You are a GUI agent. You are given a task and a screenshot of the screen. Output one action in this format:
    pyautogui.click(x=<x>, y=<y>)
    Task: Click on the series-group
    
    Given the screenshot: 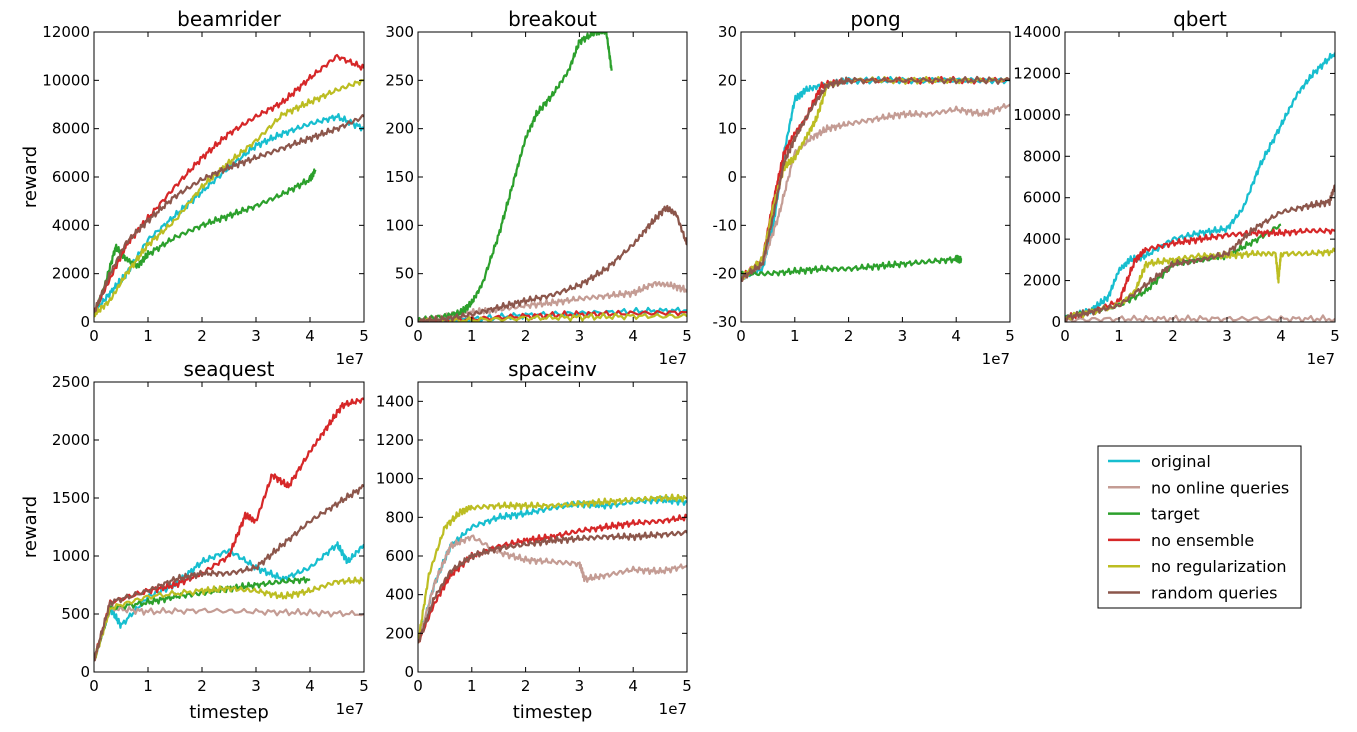 What is the action you would take?
    pyautogui.click(x=552, y=177)
    